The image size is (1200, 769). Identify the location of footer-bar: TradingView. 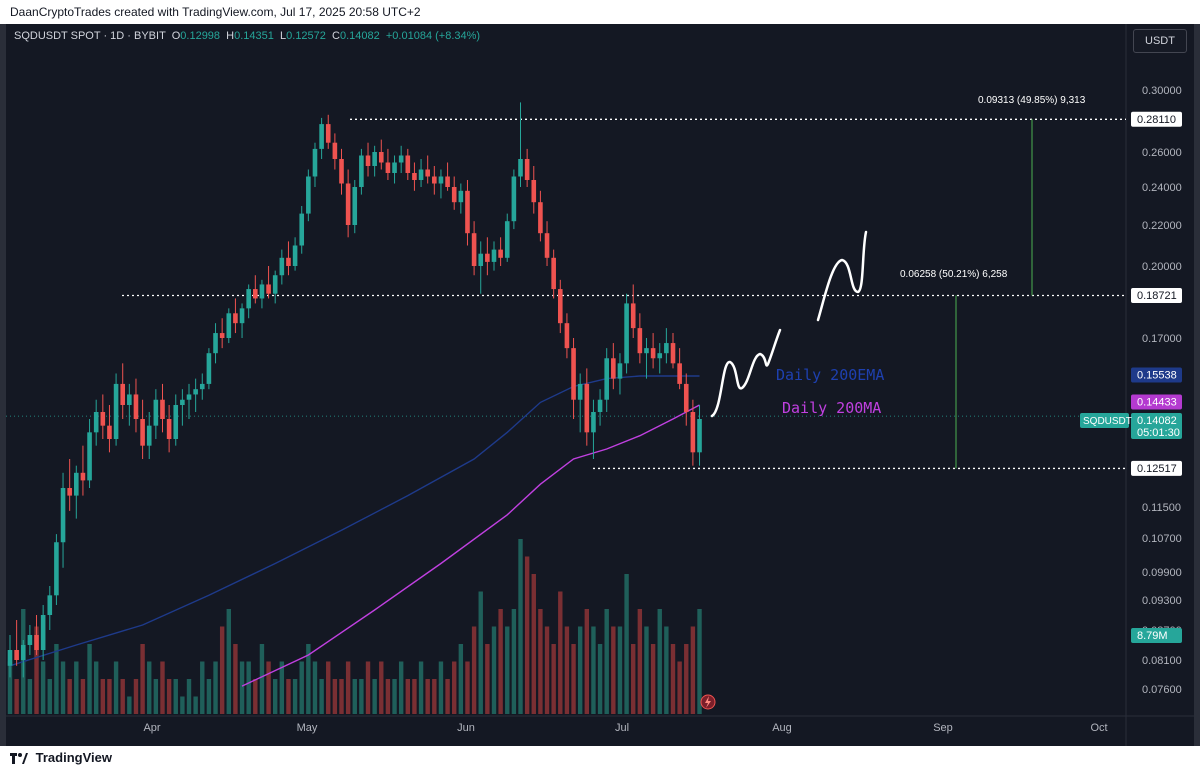
(600, 757).